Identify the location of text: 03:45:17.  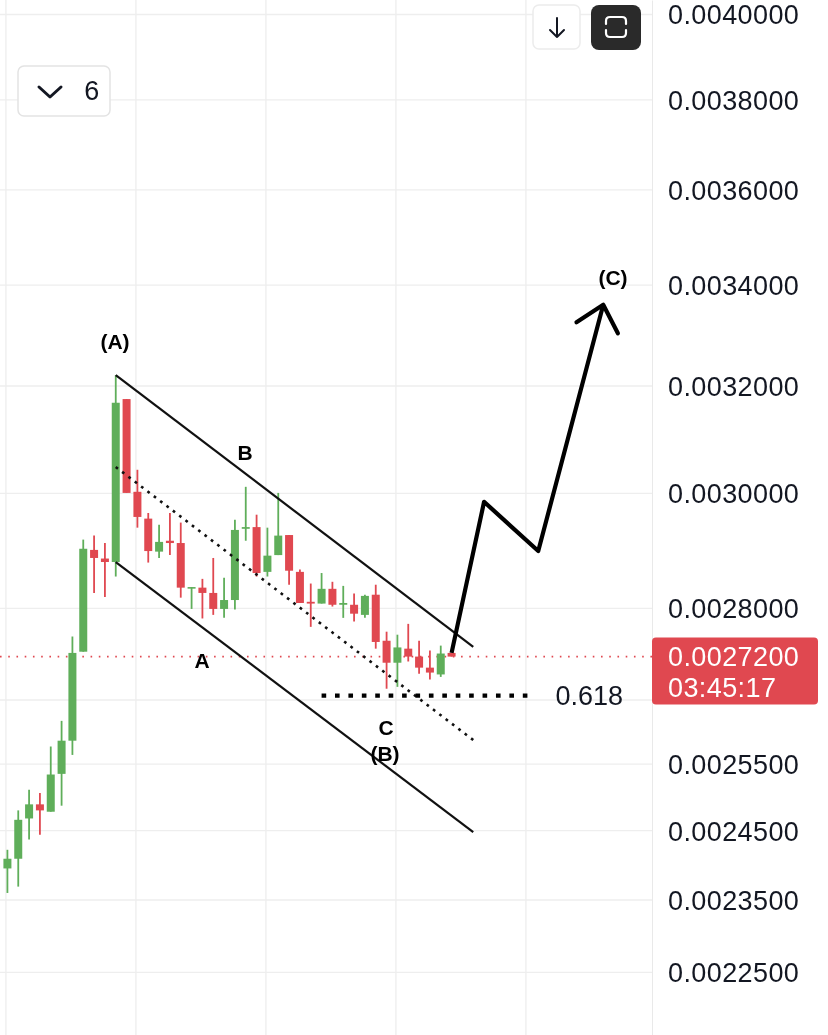
(722, 688).